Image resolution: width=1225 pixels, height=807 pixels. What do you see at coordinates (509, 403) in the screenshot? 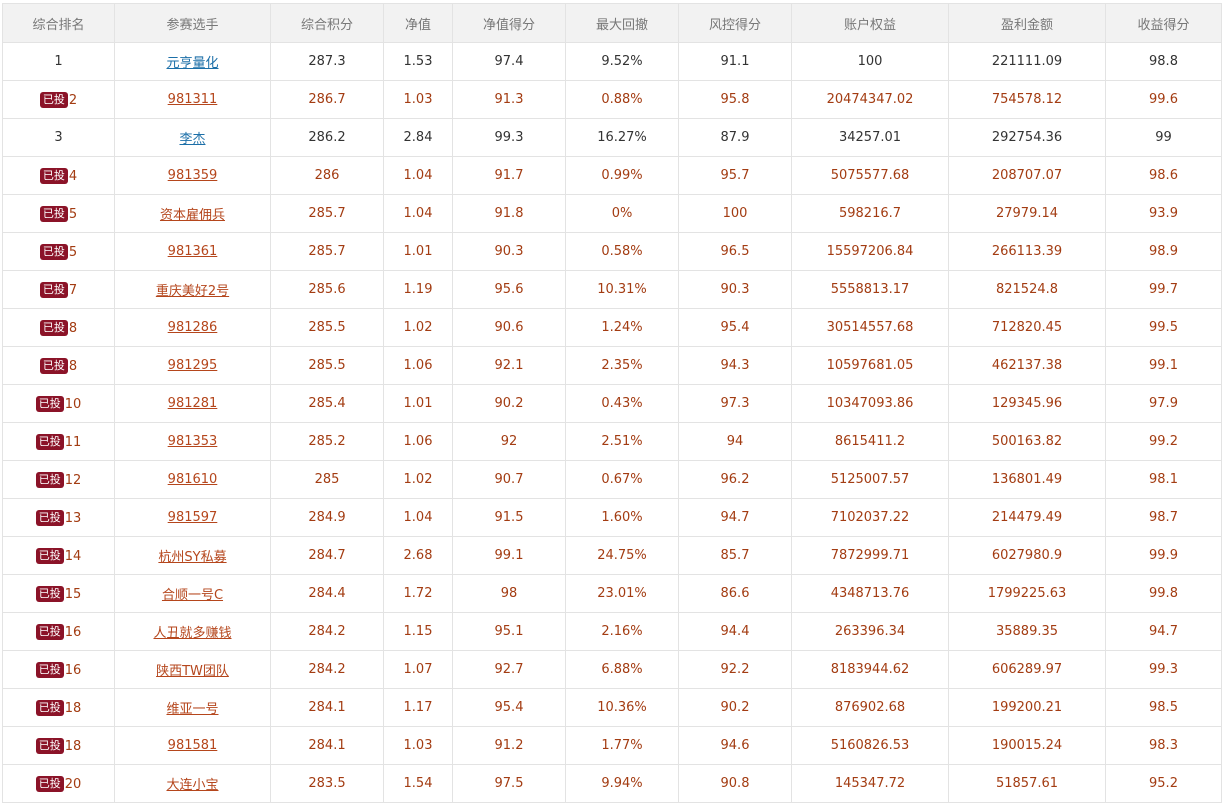
I see `nav-score-cell: 90.2` at bounding box center [509, 403].